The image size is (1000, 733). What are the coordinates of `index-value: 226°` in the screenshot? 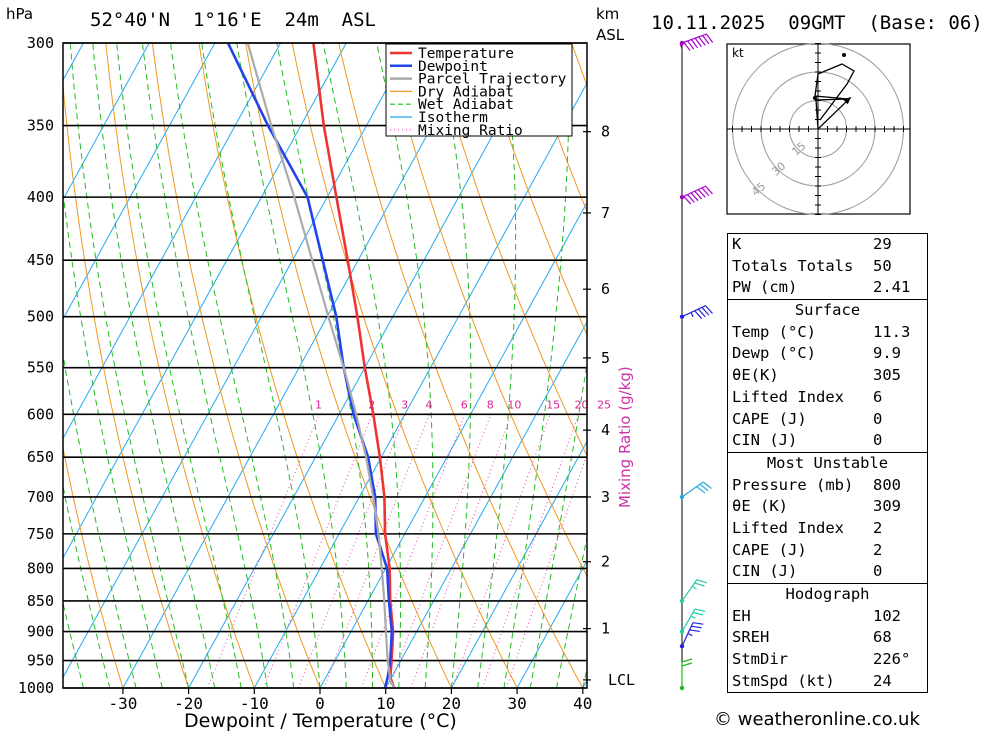 It's located at (892, 659).